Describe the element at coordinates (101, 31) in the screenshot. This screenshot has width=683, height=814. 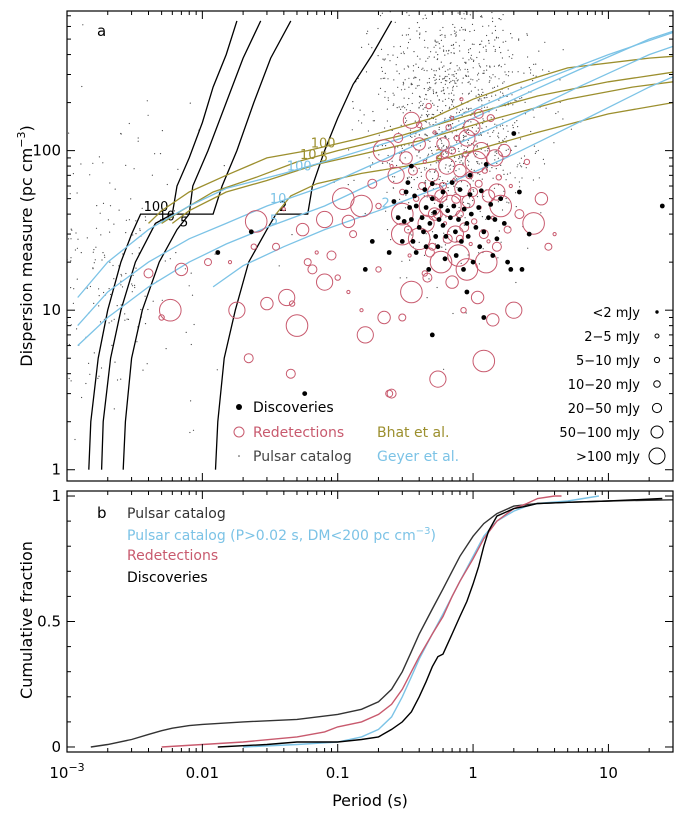
I see `panel-a-label: a` at that location.